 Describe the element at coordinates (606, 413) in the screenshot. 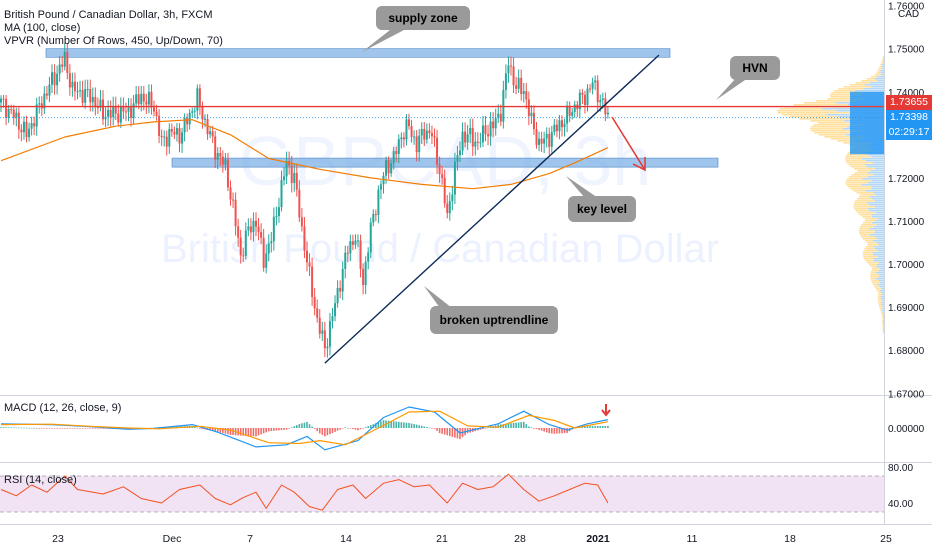

I see `macd-down-arrowhead` at that location.